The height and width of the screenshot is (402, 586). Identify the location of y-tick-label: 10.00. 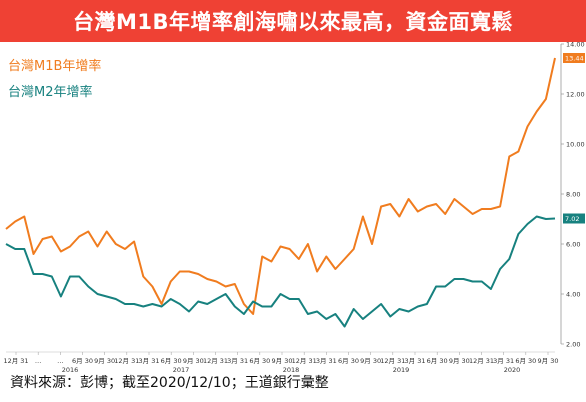
(575, 145).